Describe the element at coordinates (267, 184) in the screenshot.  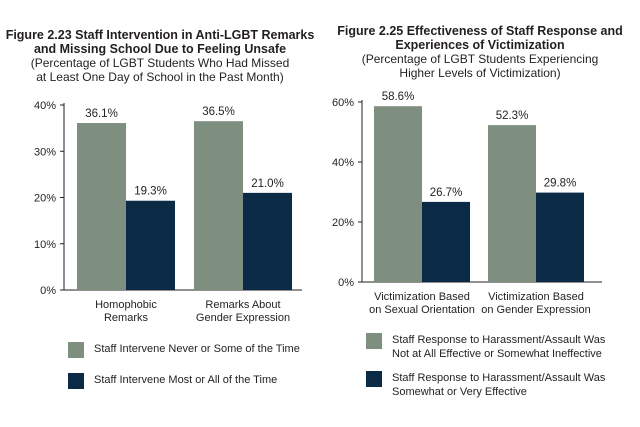
I see `data-label: 21.0%` at that location.